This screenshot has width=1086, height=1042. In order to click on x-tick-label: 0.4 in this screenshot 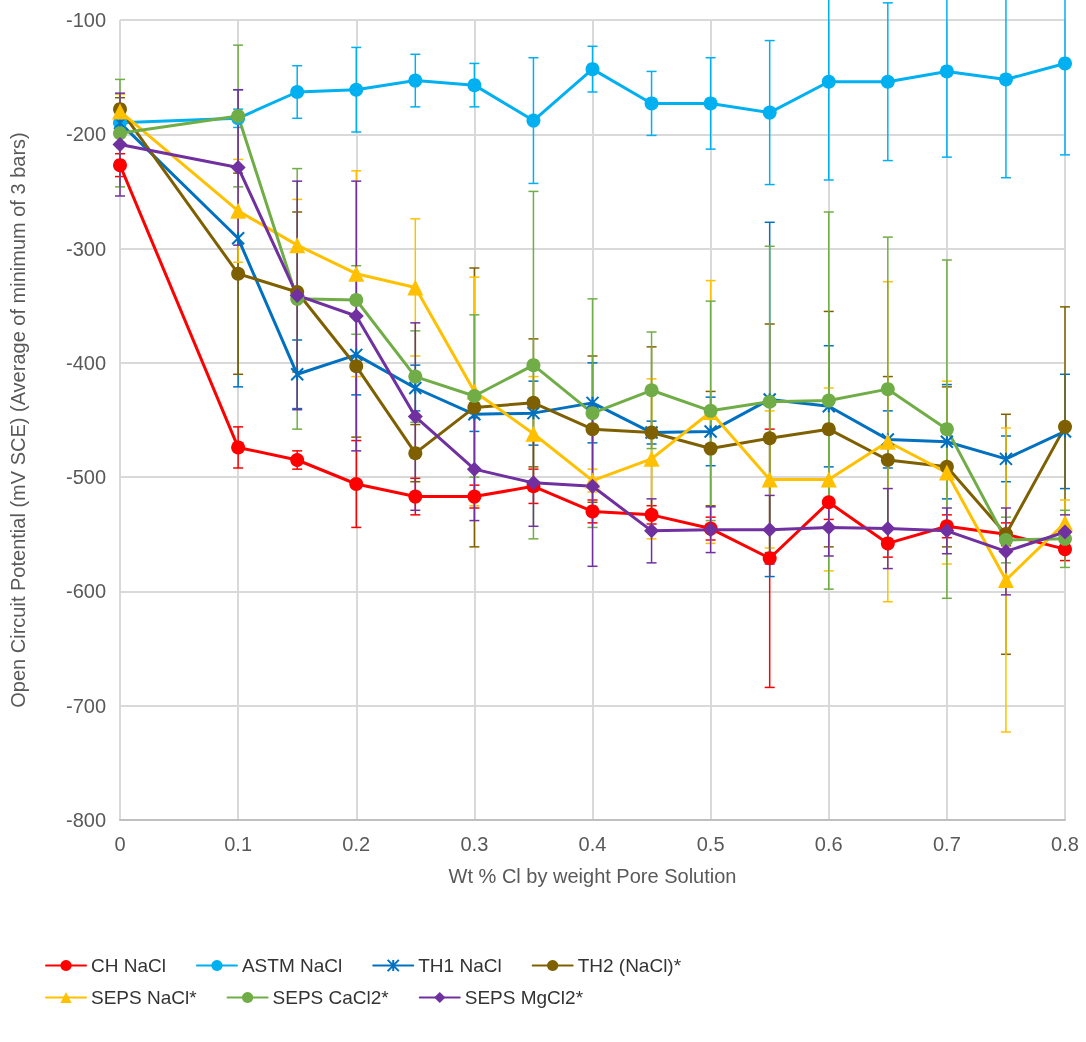, I will do `click(592, 844)`.